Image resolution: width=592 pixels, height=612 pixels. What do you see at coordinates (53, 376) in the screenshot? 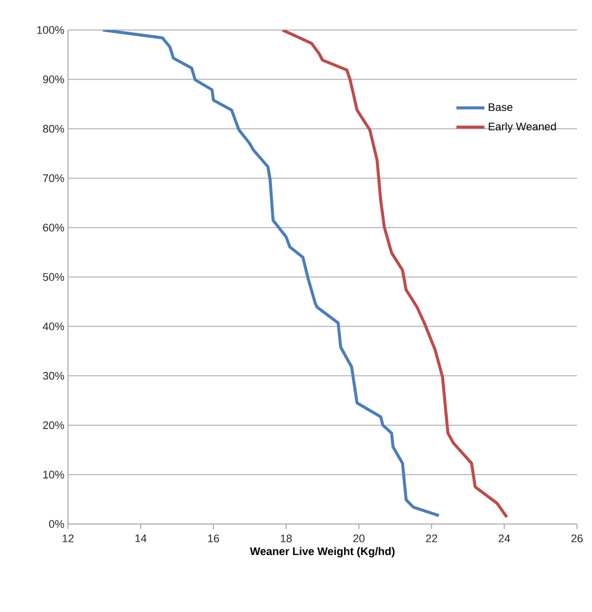
I see `y-tick-label: 30%` at bounding box center [53, 376].